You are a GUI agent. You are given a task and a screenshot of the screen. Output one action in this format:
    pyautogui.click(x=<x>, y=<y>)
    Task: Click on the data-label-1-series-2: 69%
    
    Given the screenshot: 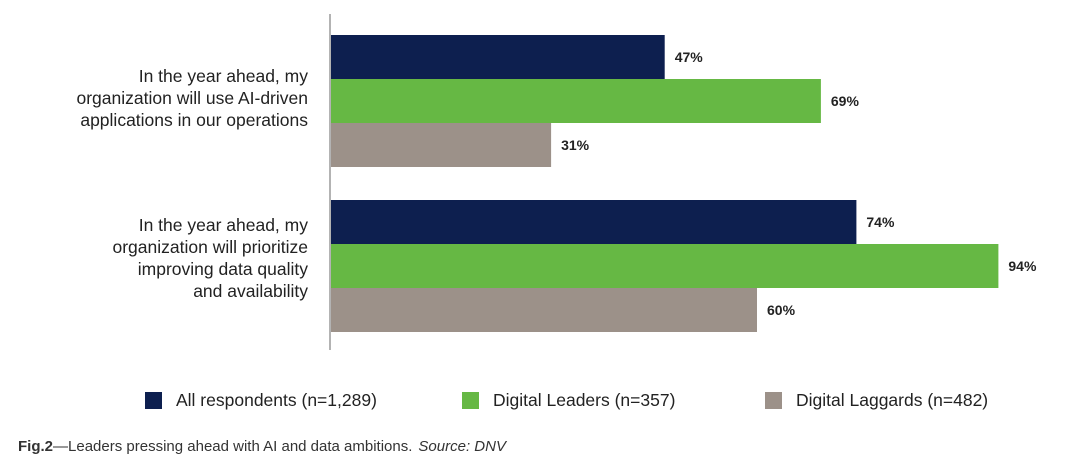 What is the action you would take?
    pyautogui.click(x=845, y=101)
    